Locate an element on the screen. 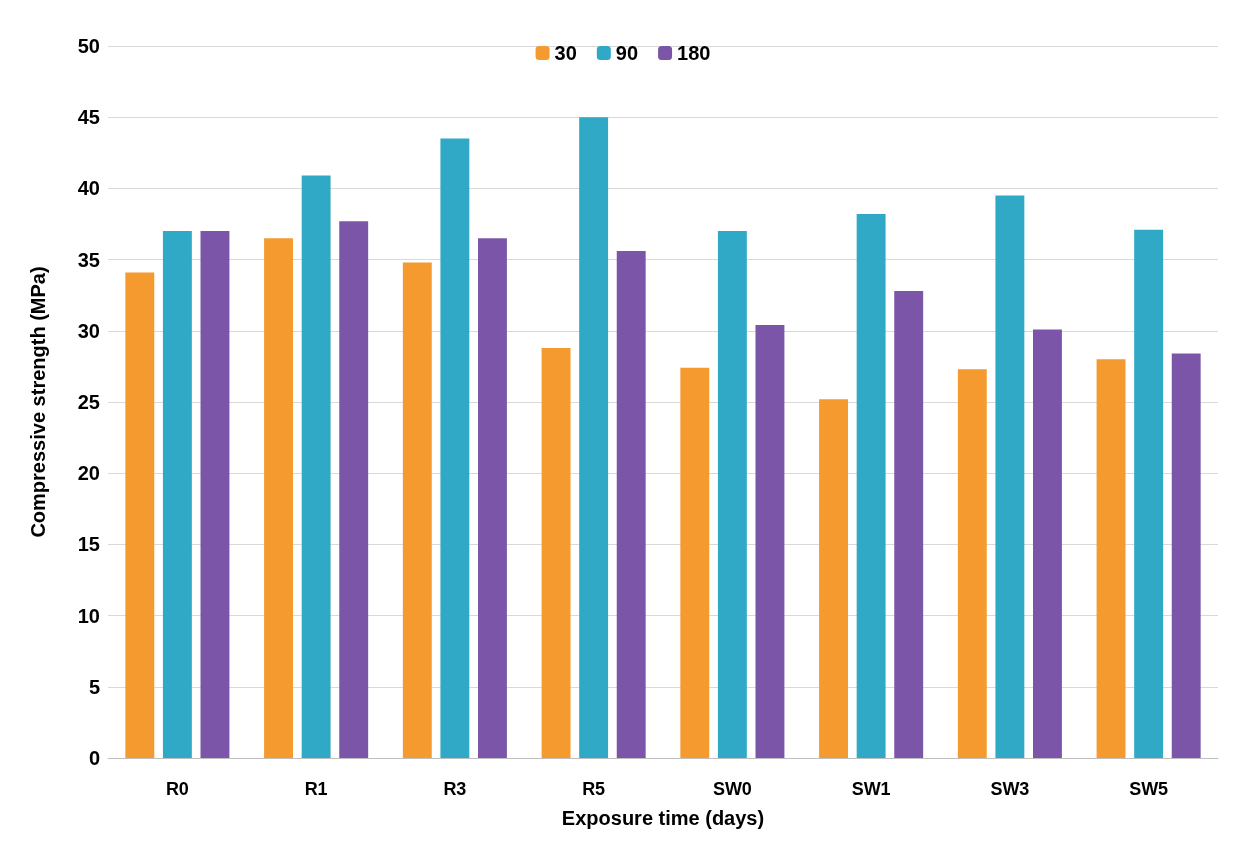 The image size is (1248, 847). x-tick-label: R5 is located at coordinates (594, 789).